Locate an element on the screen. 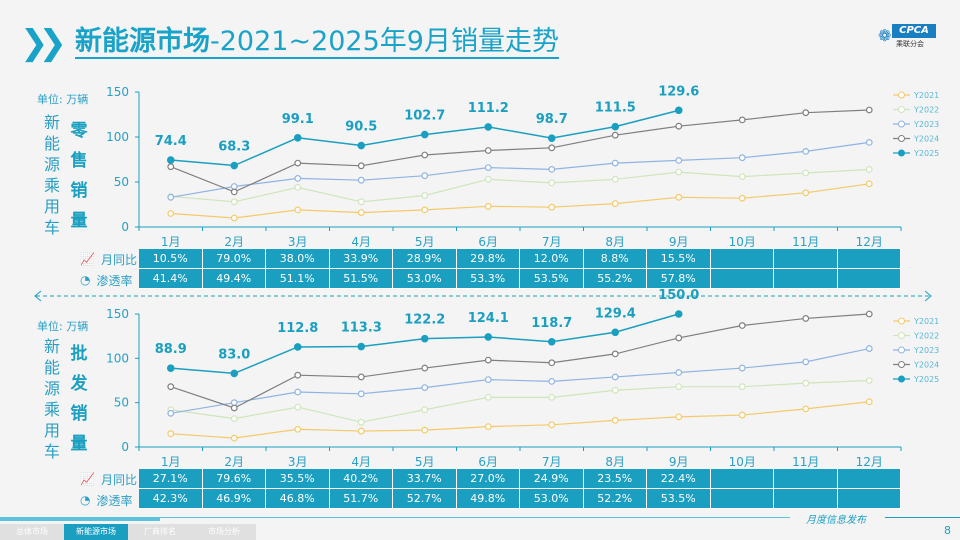  table-cell-penetration: 55.2% is located at coordinates (615, 279).